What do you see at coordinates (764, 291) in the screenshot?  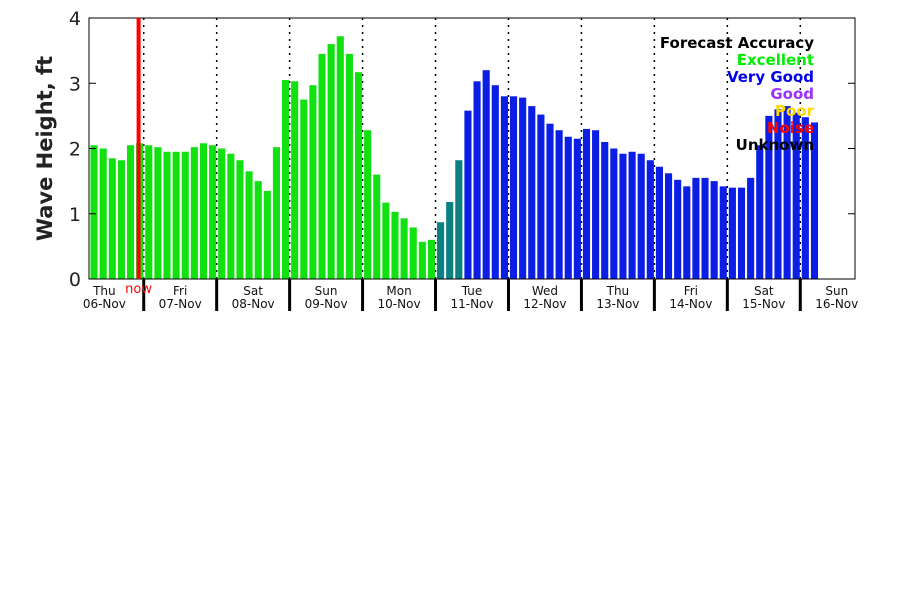 I see `x-tick-dow: Sat` at bounding box center [764, 291].